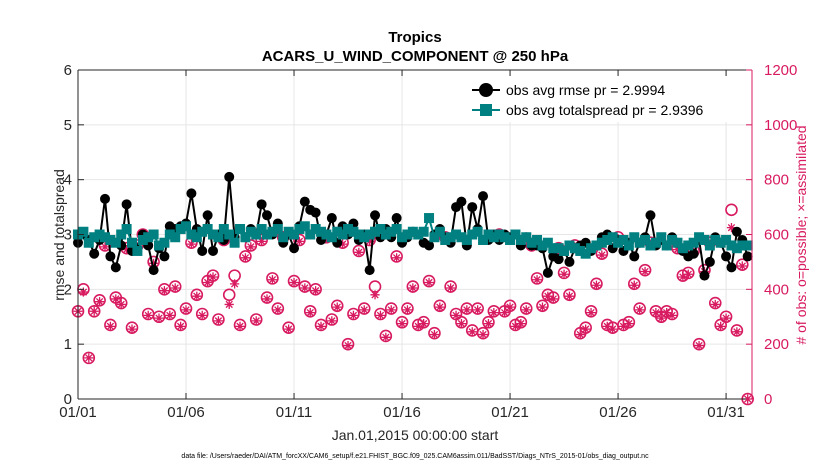 The image size is (830, 470). Describe the element at coordinates (68, 399) in the screenshot. I see `y-tick-label: 0` at that location.